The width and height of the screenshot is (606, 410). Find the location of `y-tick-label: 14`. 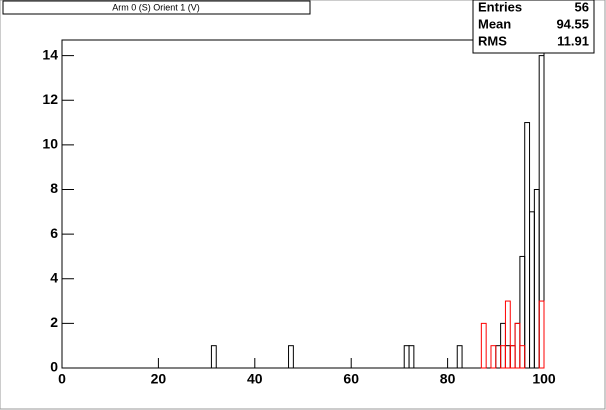

y-tick-label: 14 is located at coordinates (50, 54).